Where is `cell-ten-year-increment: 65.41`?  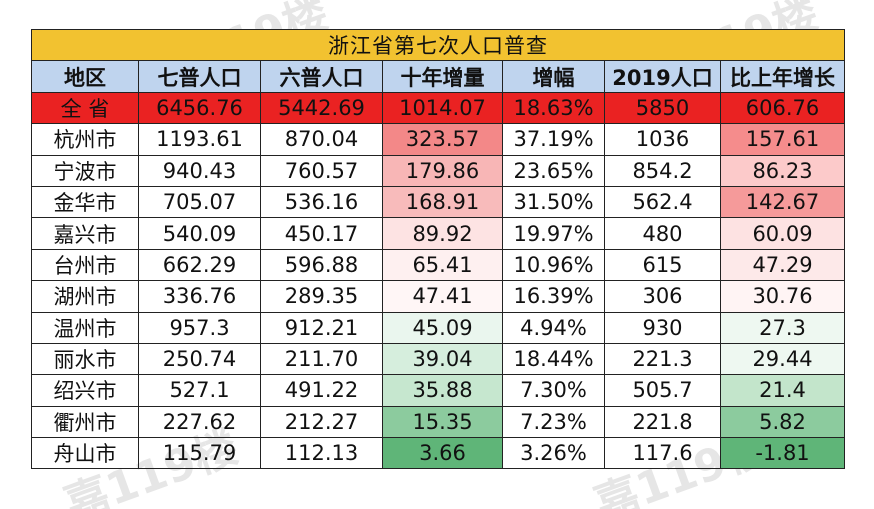
cell-ten-year-increment: 65.41 is located at coordinates (442, 265).